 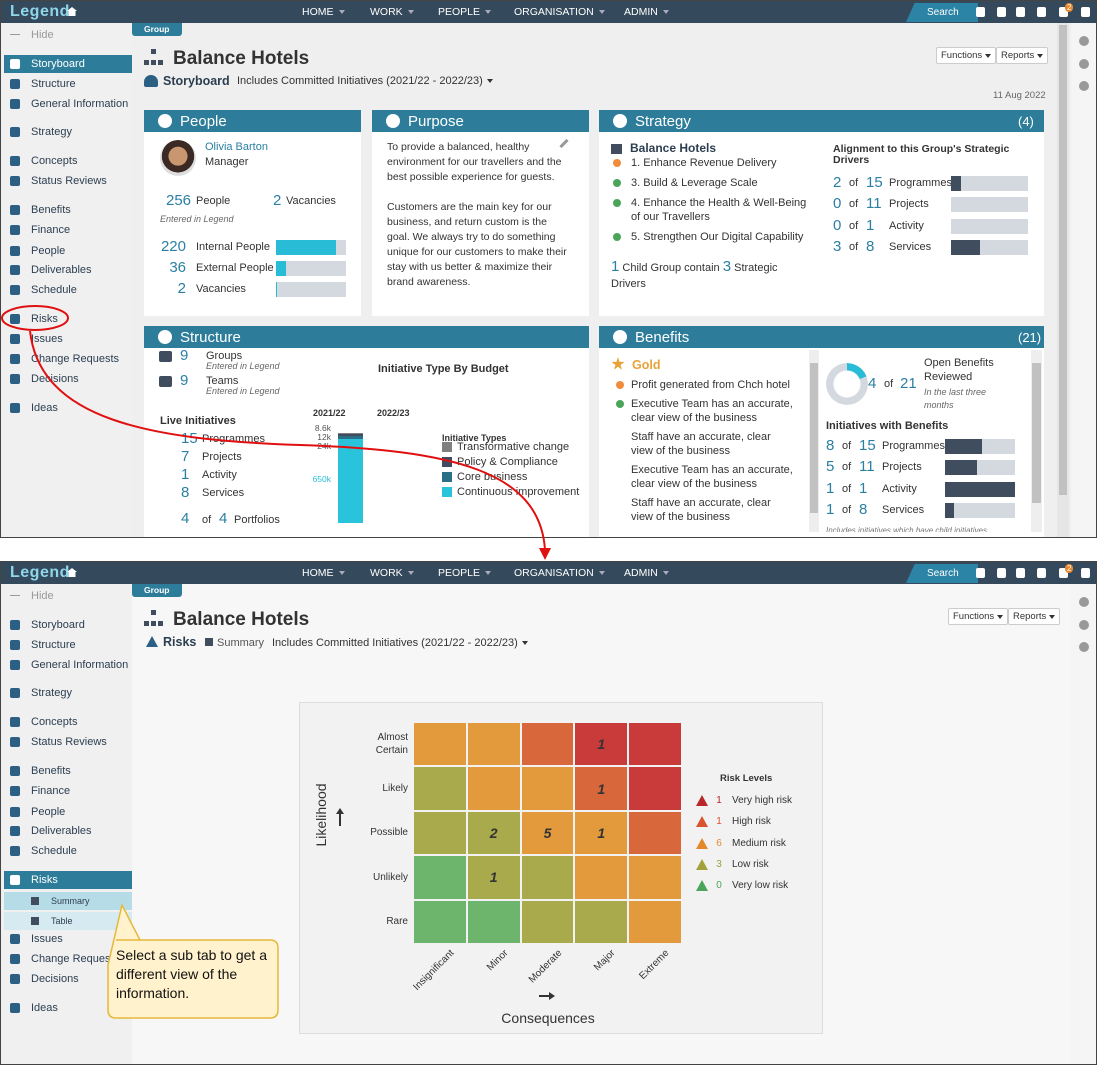 What do you see at coordinates (955, 398) in the screenshot?
I see `note: In the last three months` at bounding box center [955, 398].